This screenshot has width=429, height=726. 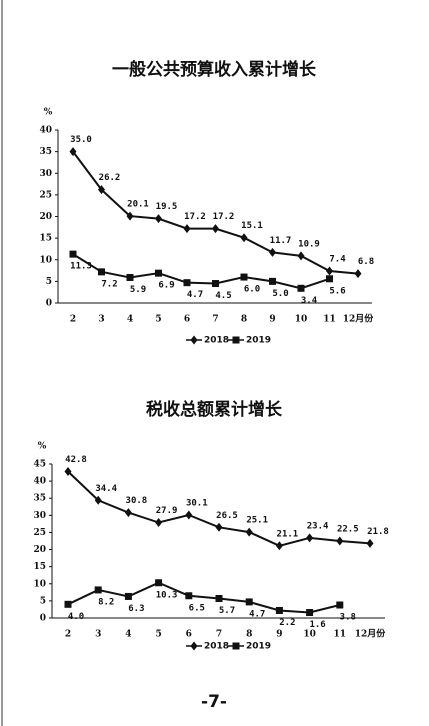 What do you see at coordinates (39, 482) in the screenshot?
I see `y-tick-label: 40` at bounding box center [39, 482].